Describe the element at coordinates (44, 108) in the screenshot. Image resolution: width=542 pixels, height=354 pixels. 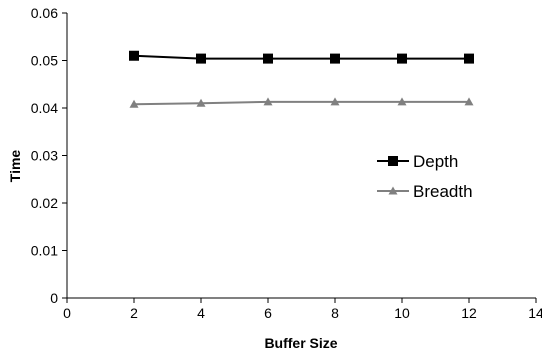
I see `y-tick-label: 0.04` at that location.